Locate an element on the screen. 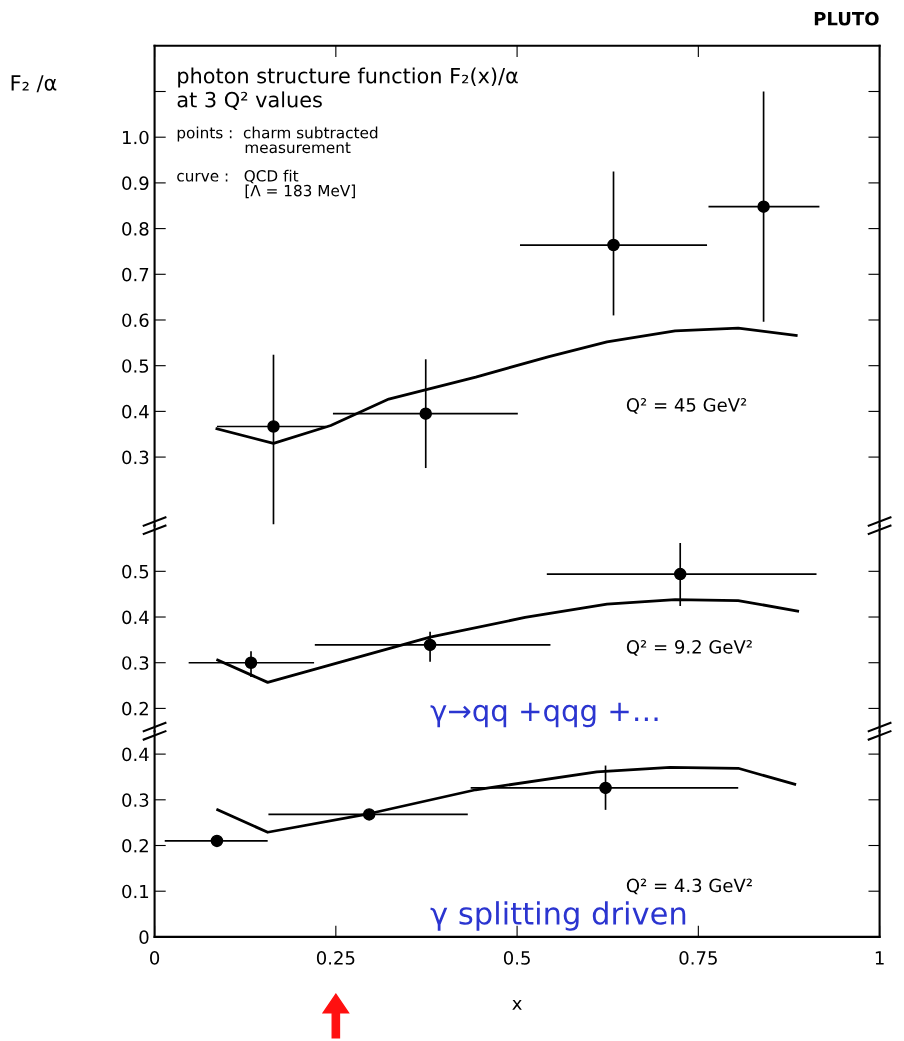 The image size is (904, 1041). annotation: Q² = 45 GeV² is located at coordinates (686, 406).